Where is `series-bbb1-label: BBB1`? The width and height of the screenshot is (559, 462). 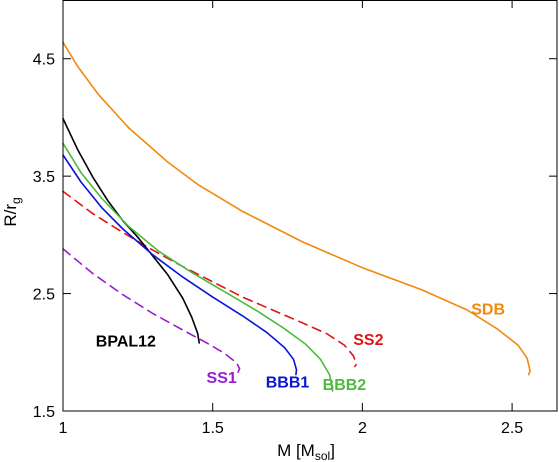
series-bbb1-label: BBB1 is located at coordinates (288, 383).